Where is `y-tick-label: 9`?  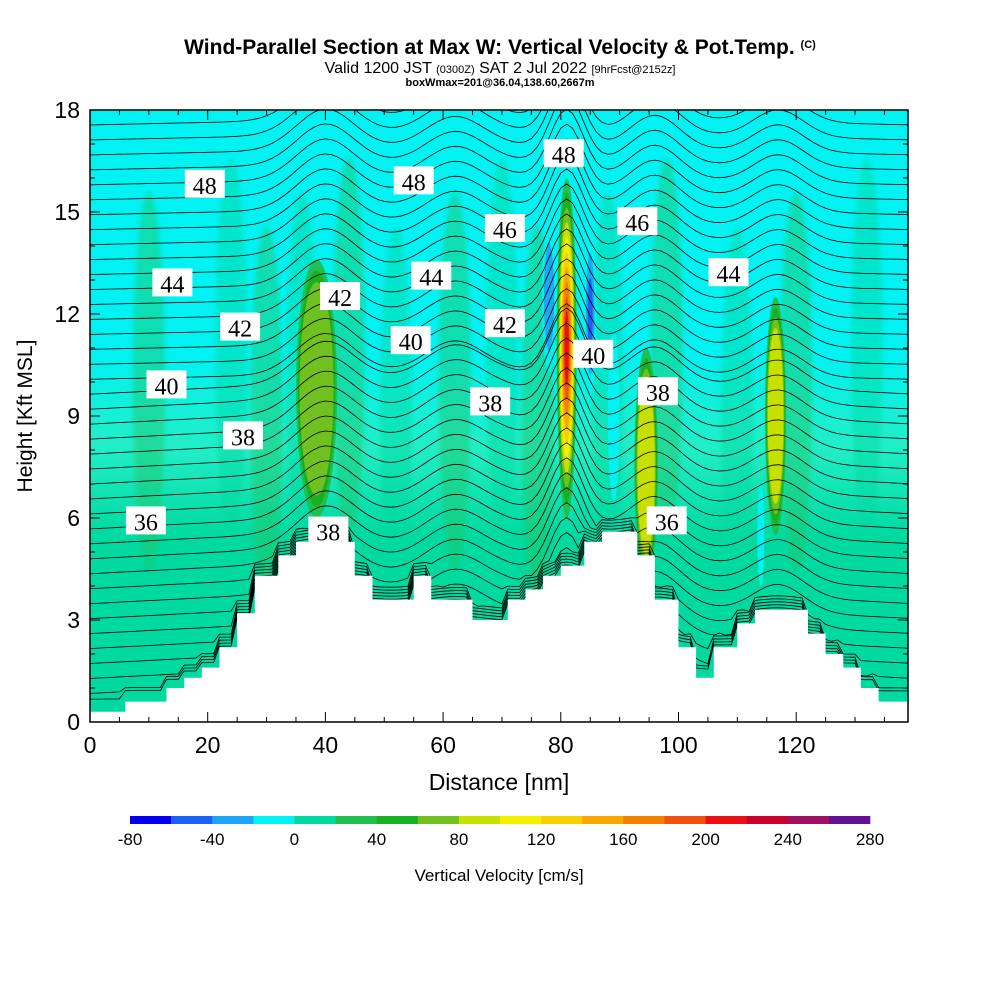
y-tick-label: 9 is located at coordinates (73, 416).